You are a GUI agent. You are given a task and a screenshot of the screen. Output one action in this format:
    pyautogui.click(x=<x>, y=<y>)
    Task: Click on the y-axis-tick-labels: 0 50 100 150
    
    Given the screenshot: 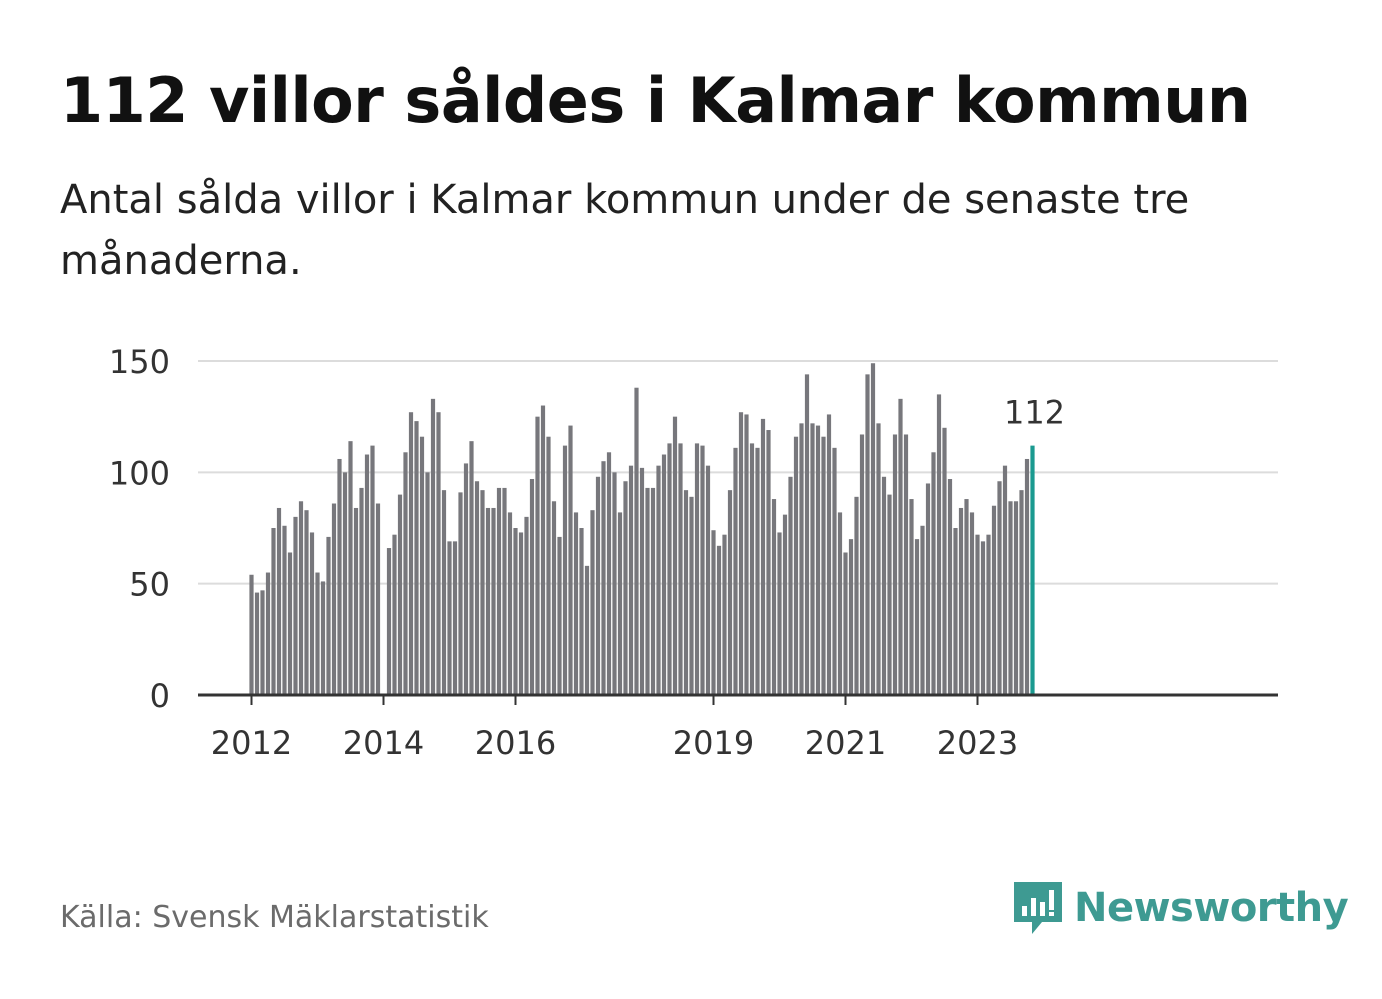 What is the action you would take?
    pyautogui.click(x=139, y=529)
    